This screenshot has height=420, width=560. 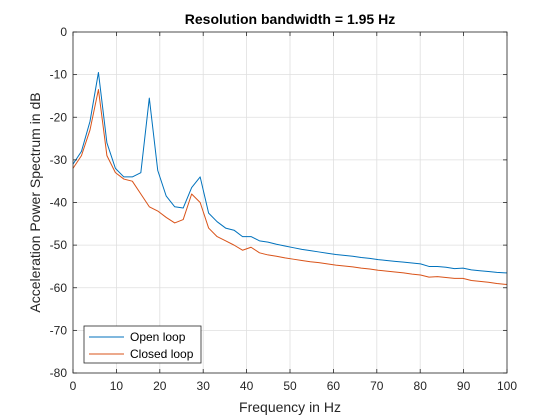 What do you see at coordinates (59, 75) in the screenshot?
I see `y-tick-label: -10` at bounding box center [59, 75].